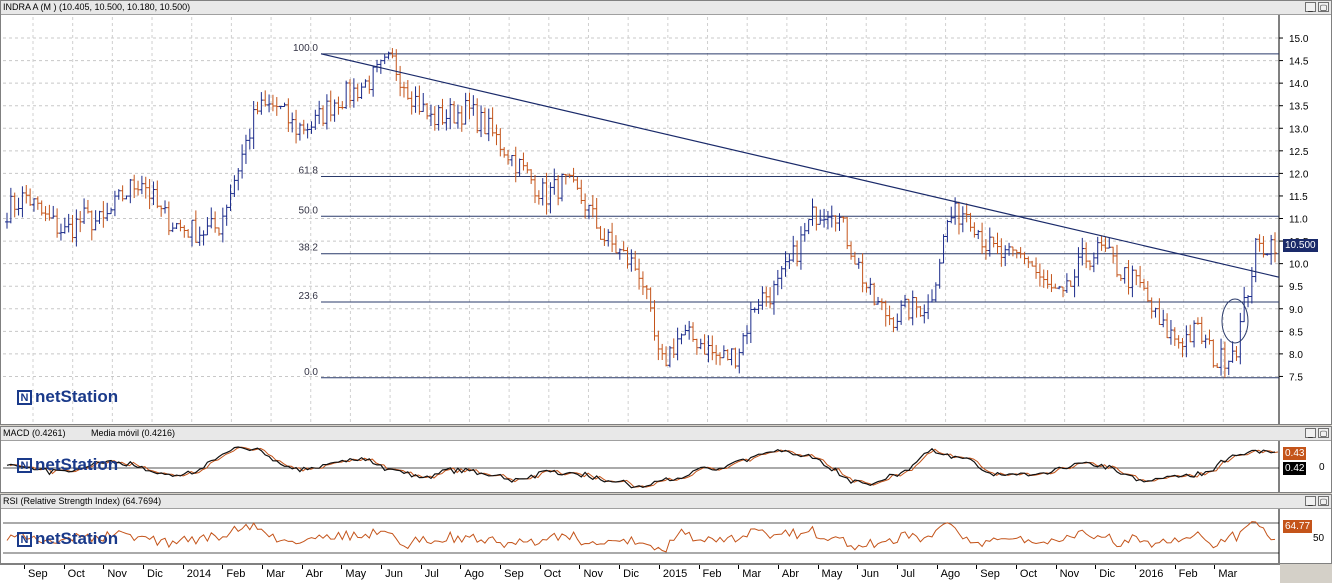 The width and height of the screenshot is (1332, 583). I want to click on rsi-minimize-button: _, so click(1310, 501).